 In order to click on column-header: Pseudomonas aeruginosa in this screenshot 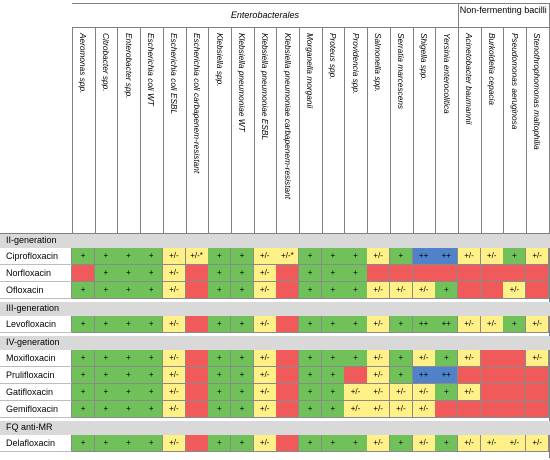, I will do `click(514, 81)`.